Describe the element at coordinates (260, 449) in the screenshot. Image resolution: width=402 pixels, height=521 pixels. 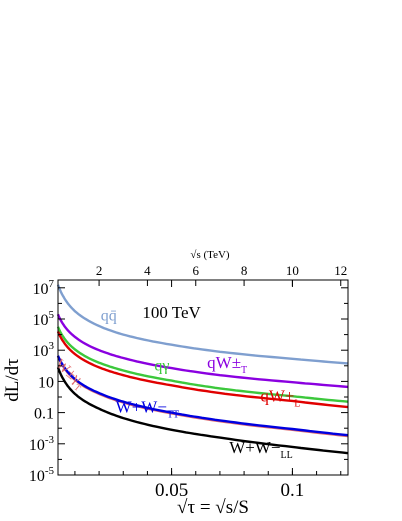
I see `series-label-wlwl: W+W−LL` at that location.